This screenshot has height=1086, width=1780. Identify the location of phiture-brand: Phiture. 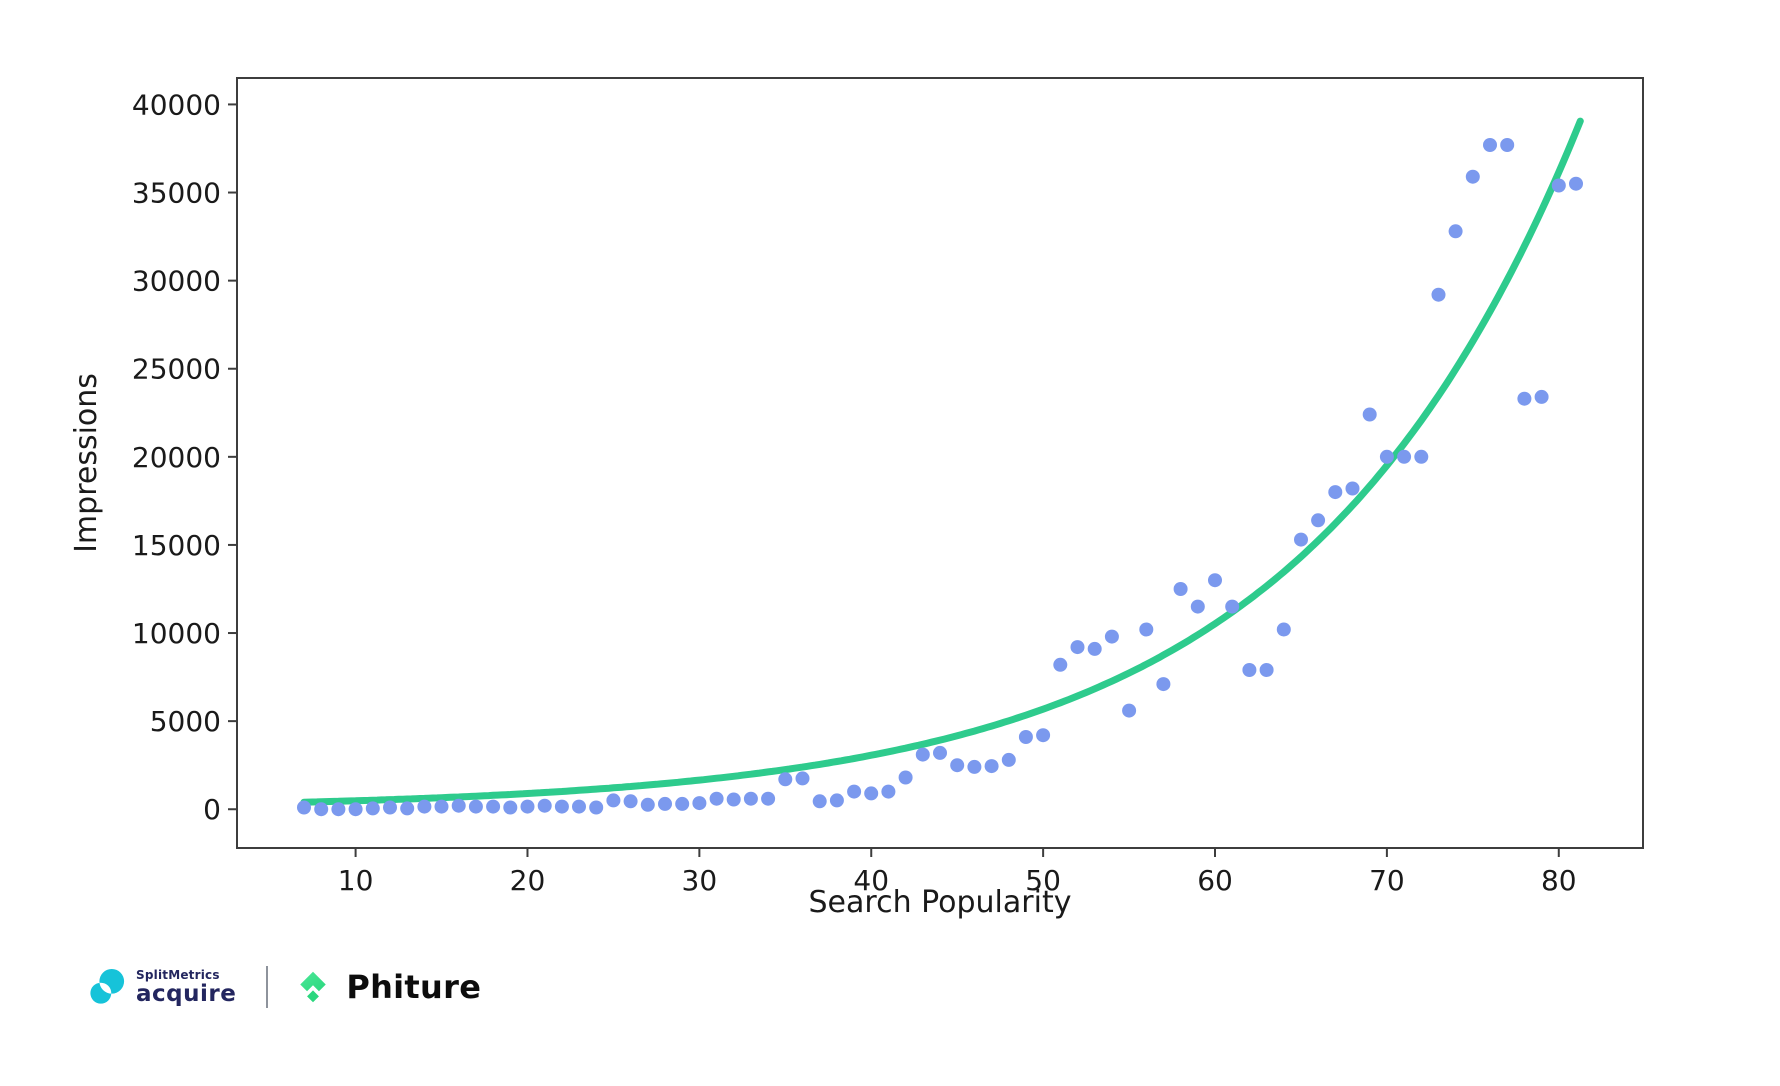
(414, 987).